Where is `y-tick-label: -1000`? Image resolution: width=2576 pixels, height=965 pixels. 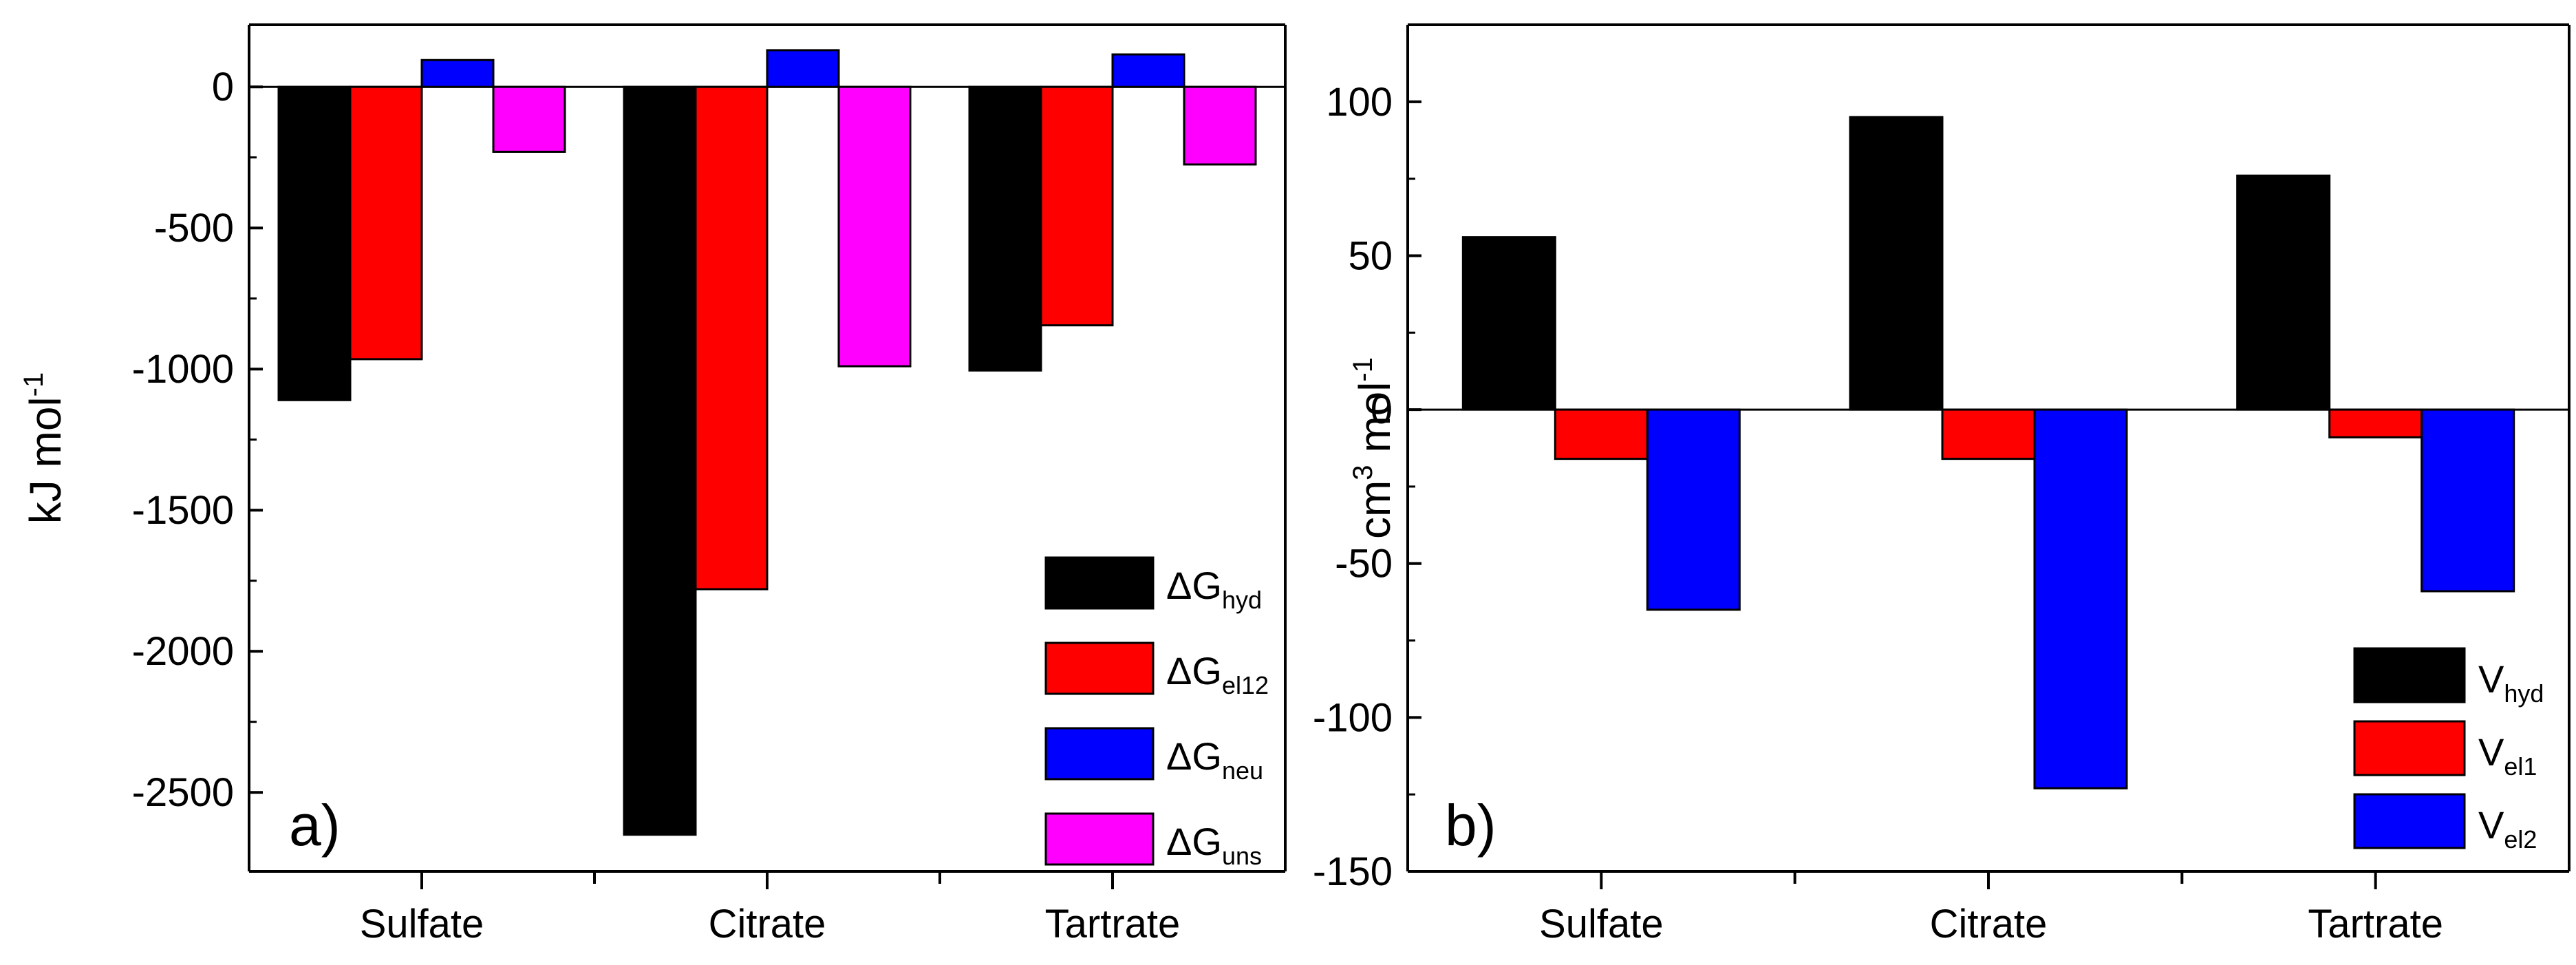 y-tick-label: -1000 is located at coordinates (183, 369).